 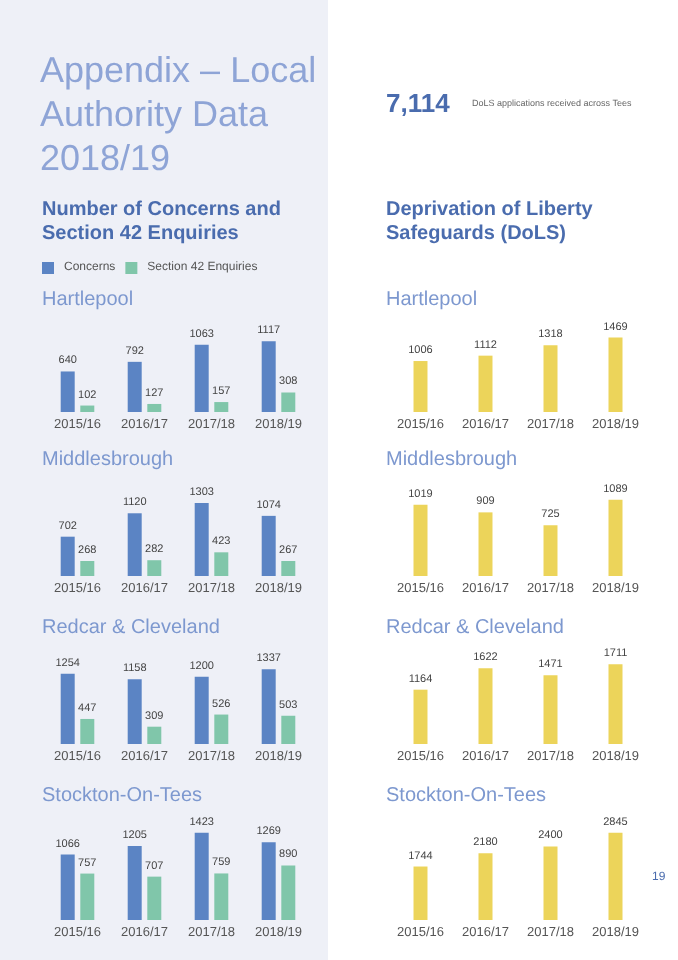 I want to click on text: Appendix – Local Authority Data 2018/19, so click(x=179, y=114).